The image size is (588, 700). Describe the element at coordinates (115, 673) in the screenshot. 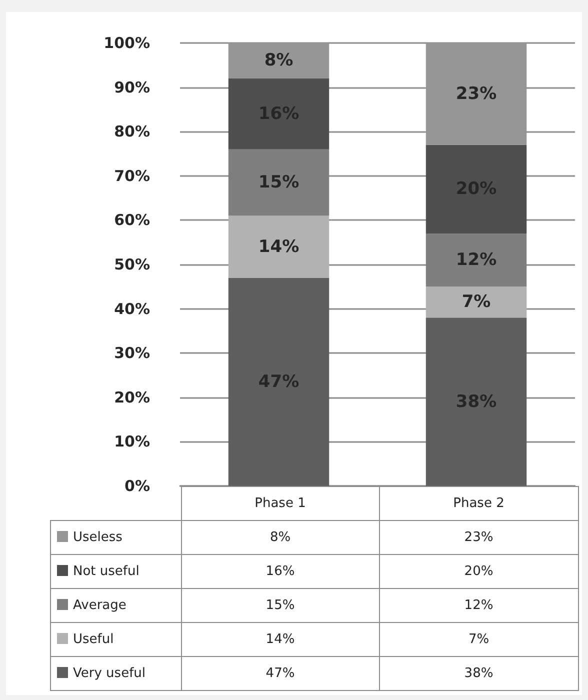

I see `legend-label: Very useful` at that location.